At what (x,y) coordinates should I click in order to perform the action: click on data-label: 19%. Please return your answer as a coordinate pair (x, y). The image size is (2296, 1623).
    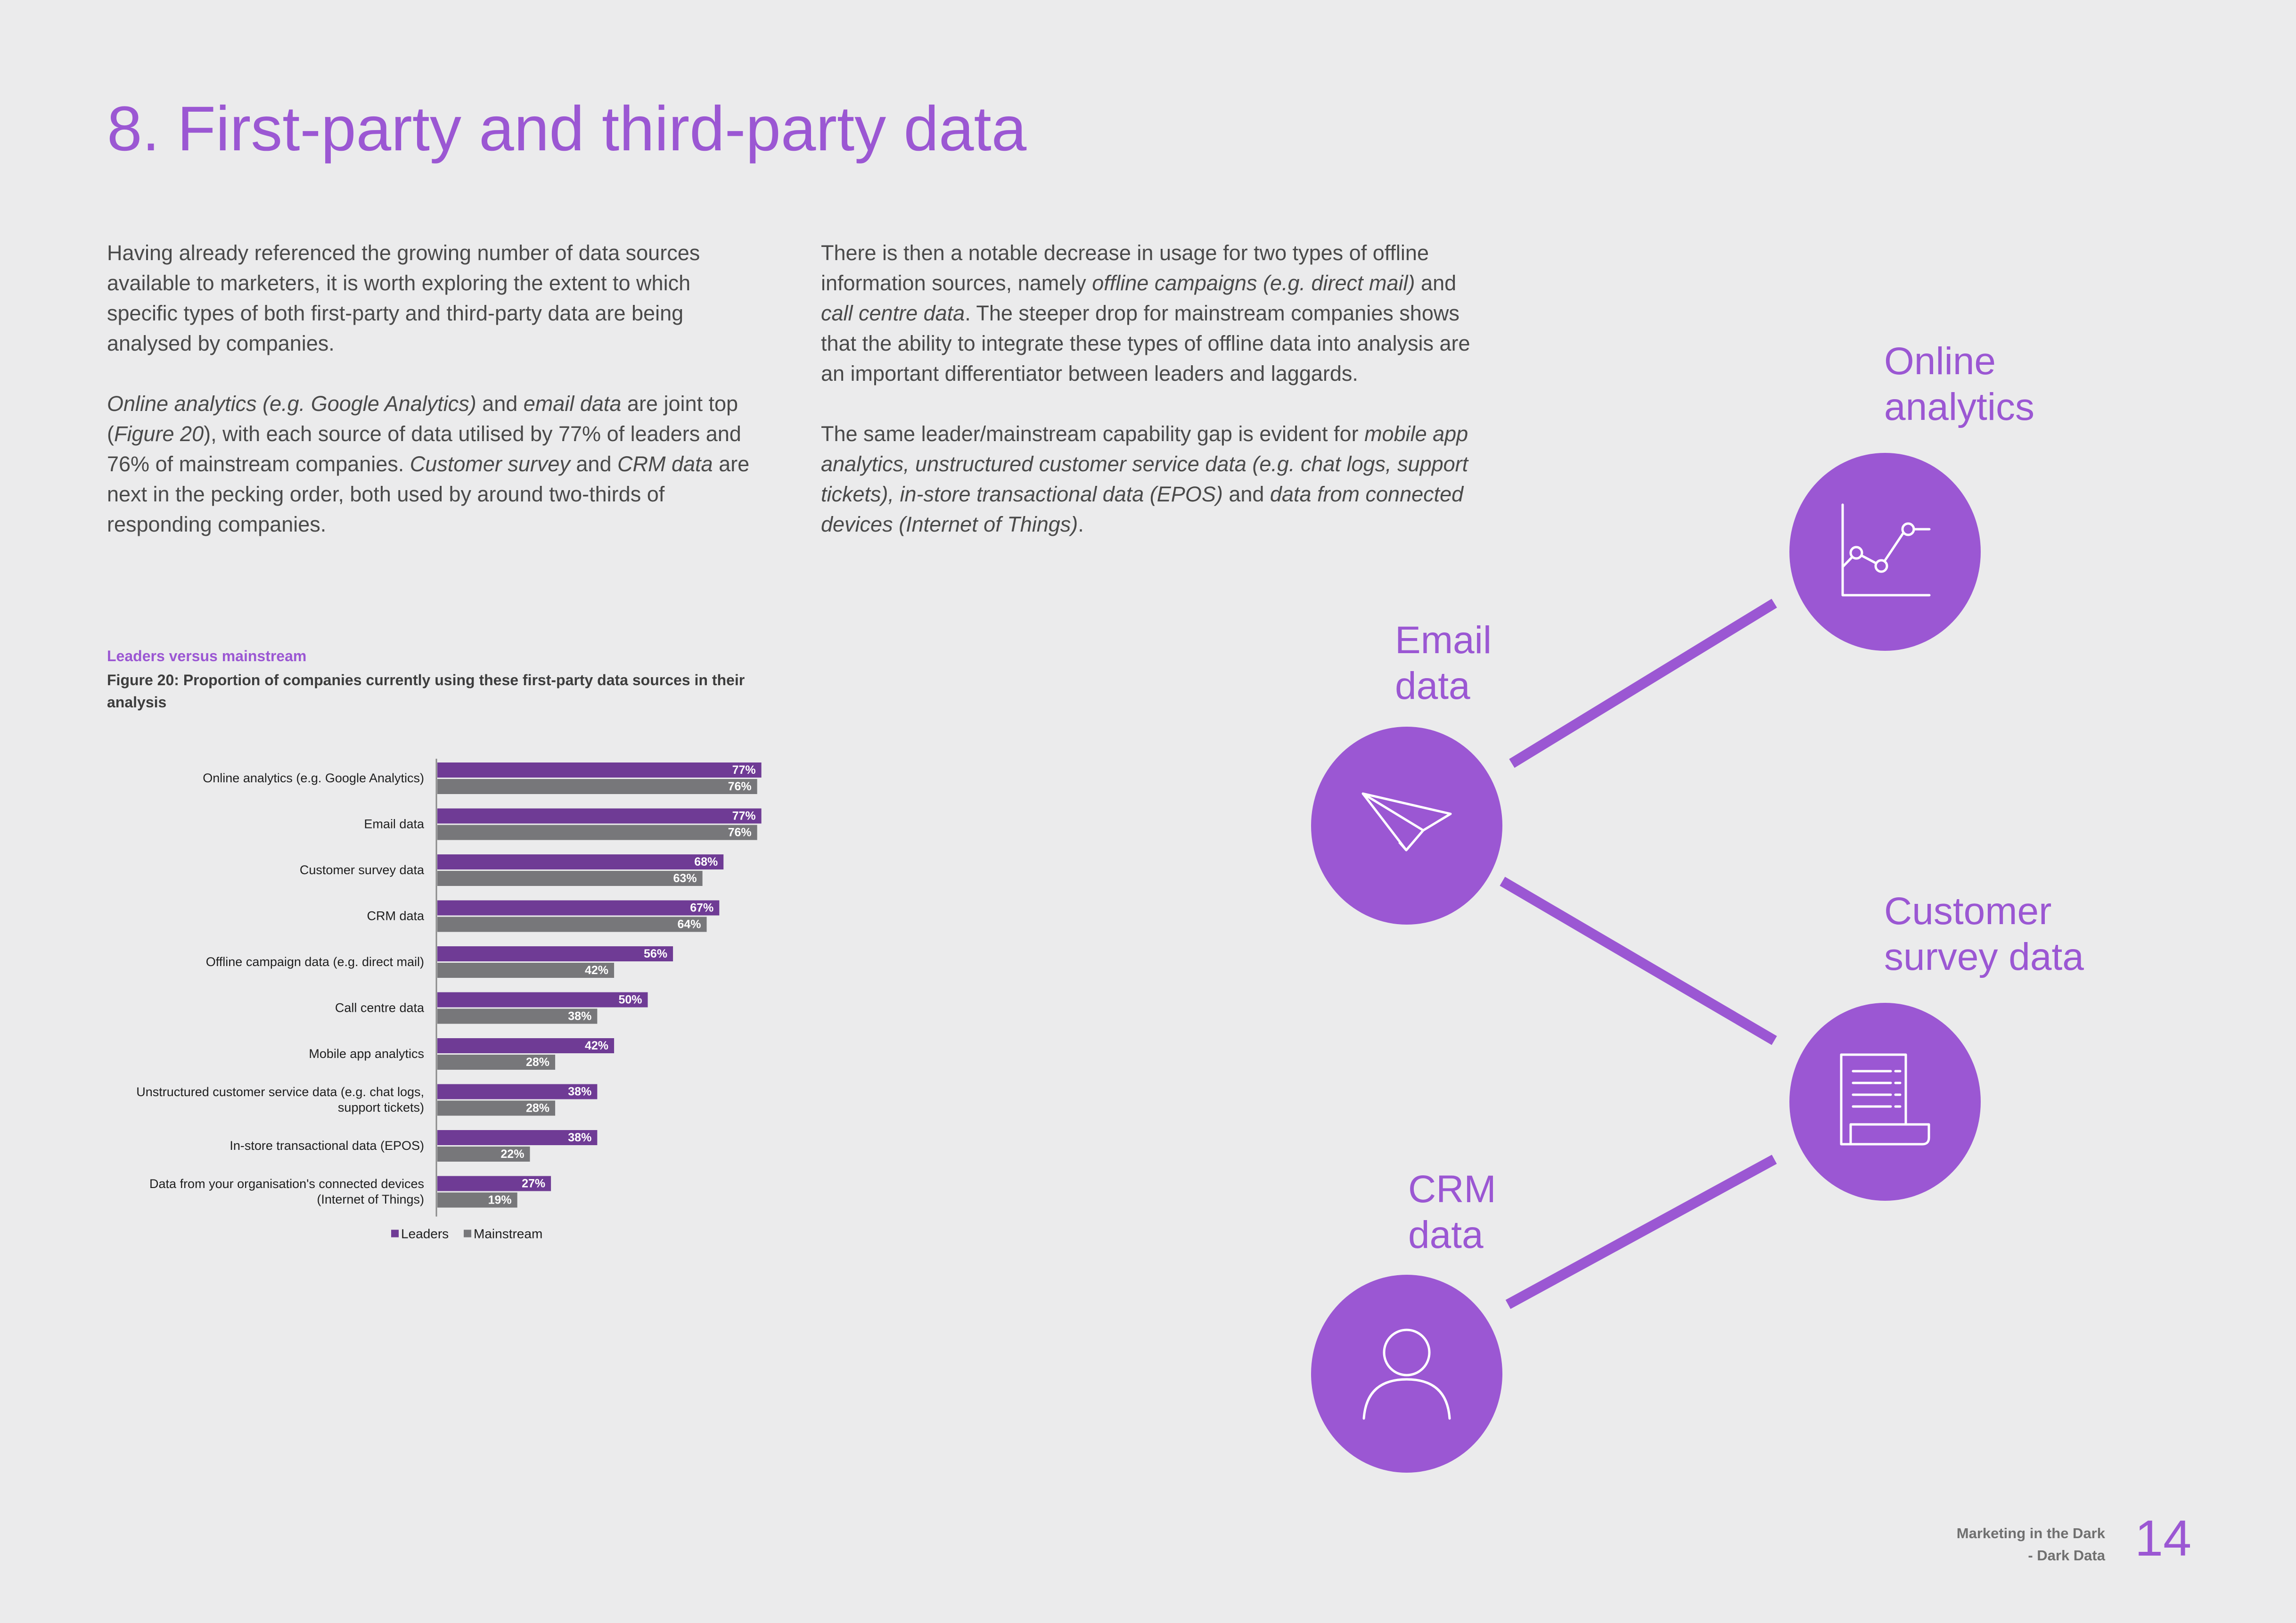
    Looking at the image, I should click on (500, 1201).